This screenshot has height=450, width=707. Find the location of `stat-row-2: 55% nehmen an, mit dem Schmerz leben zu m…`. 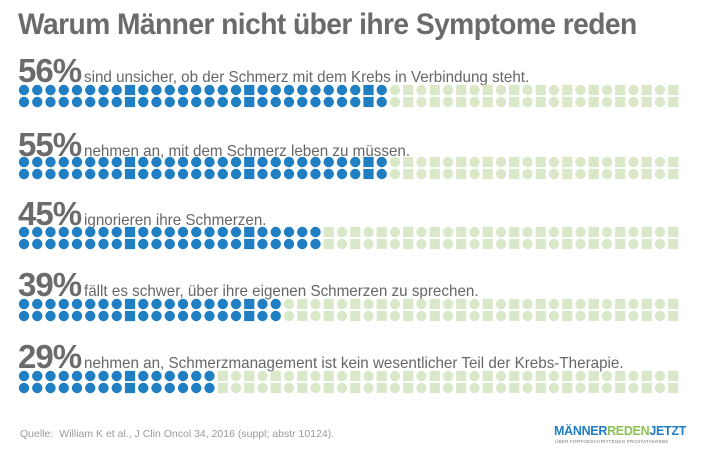

stat-row-2: 55% nehmen an, mit dem Schmerz leben zu m… is located at coordinates (222, 146).